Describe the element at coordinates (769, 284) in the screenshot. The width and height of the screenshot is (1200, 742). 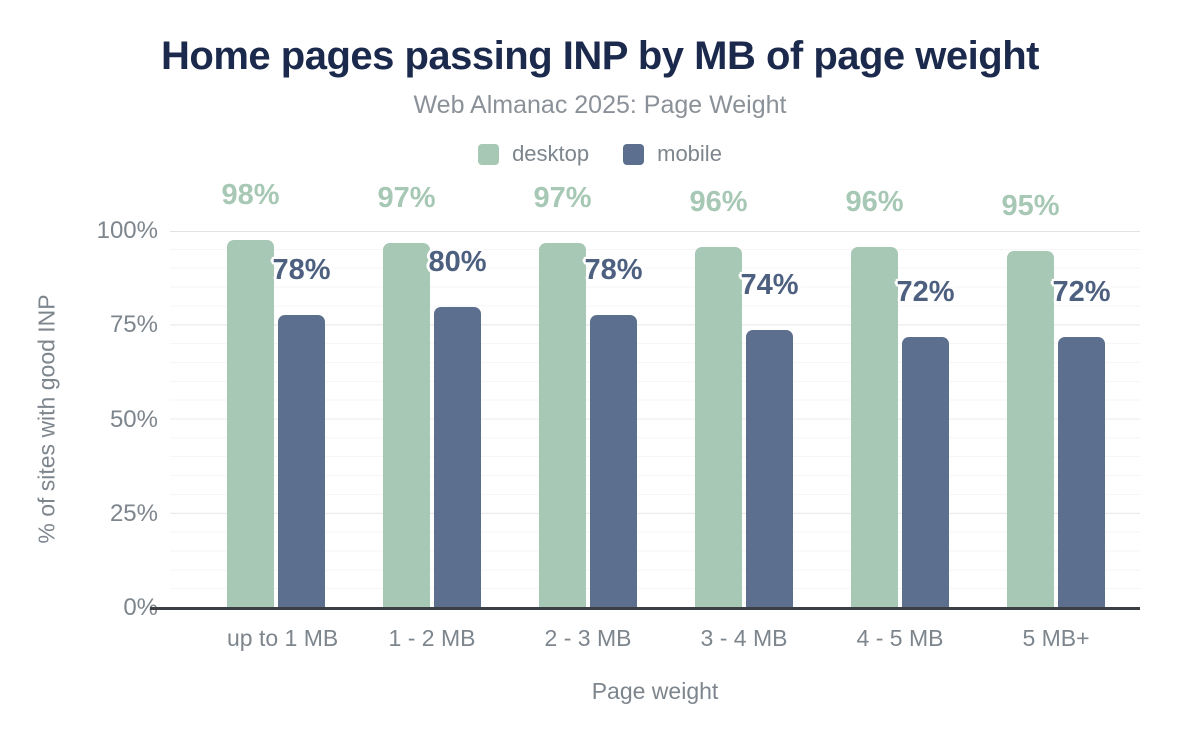
I see `mobile-value-label: 74%` at that location.